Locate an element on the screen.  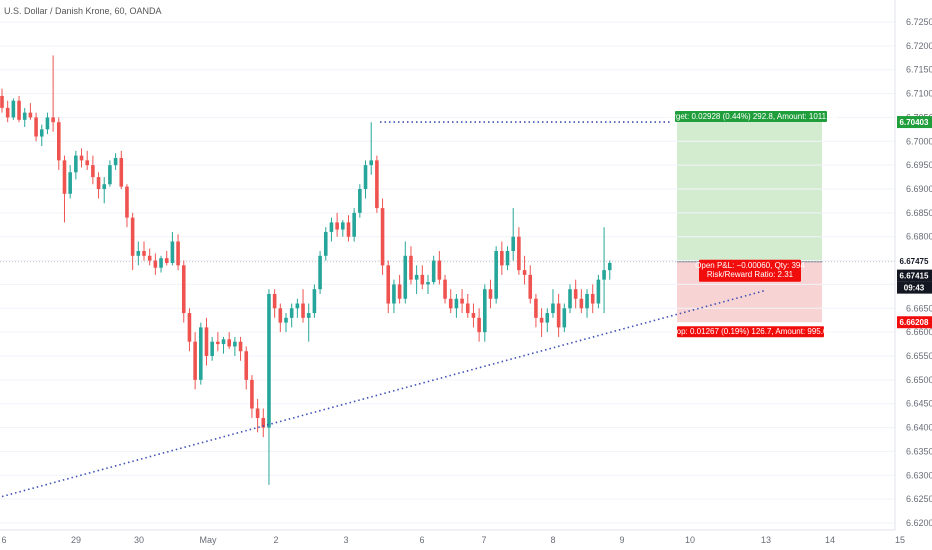
target-label-bg is located at coordinates (751, 117).